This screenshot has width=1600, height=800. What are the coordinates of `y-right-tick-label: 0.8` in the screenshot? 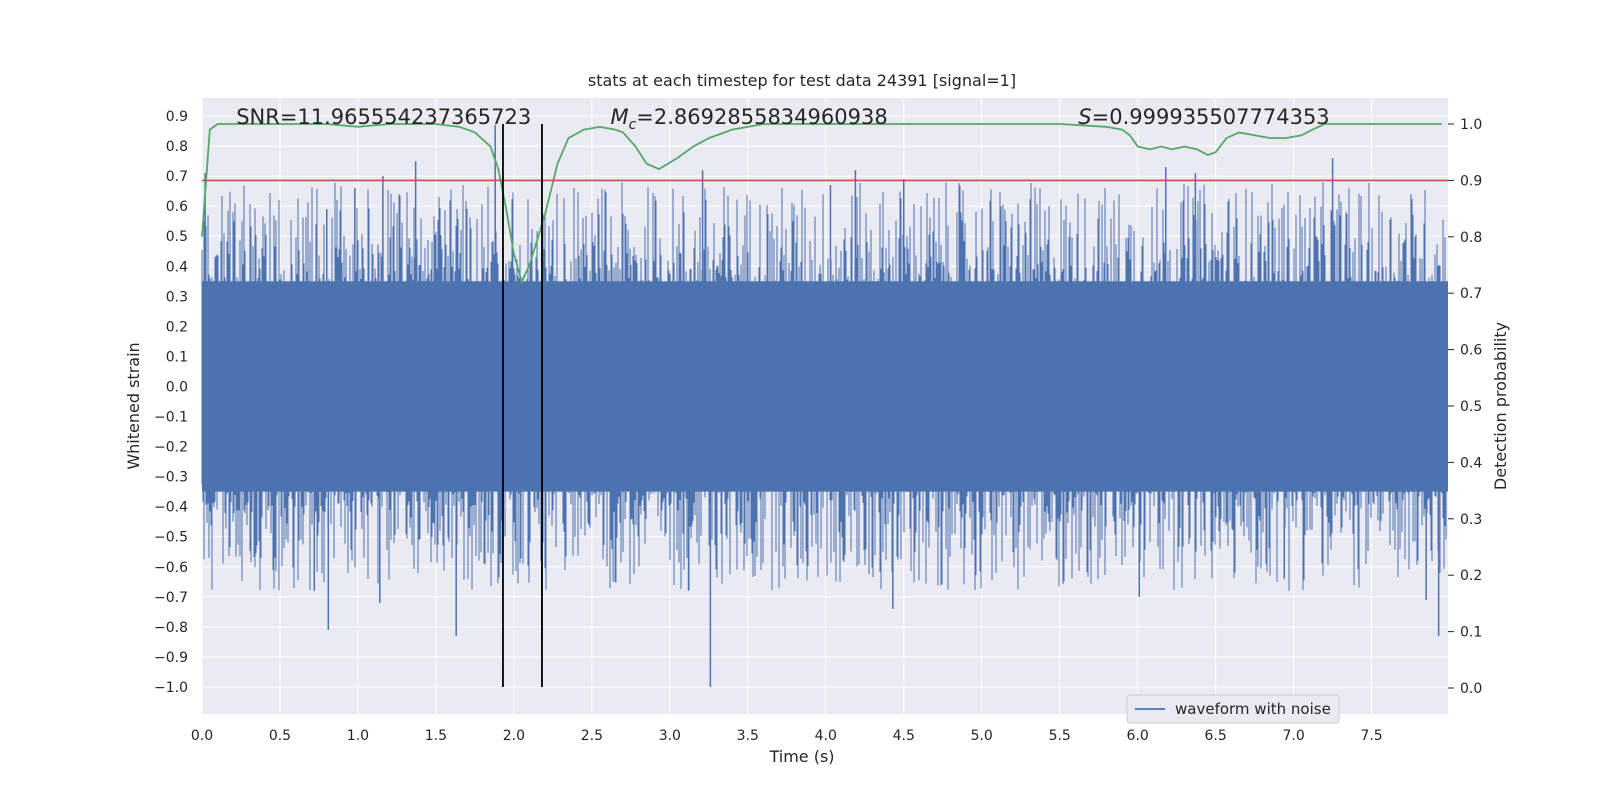 It's located at (1471, 238).